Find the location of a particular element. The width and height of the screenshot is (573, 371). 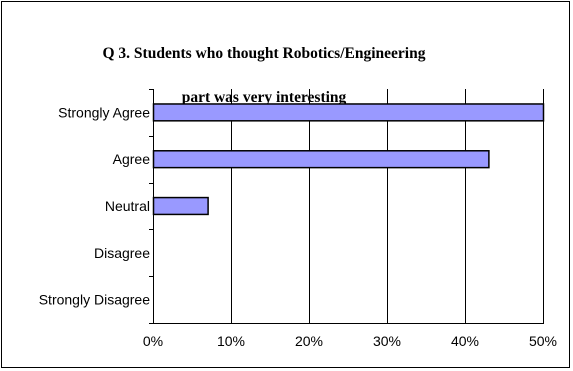

chart-title-line-2: part was very interesting is located at coordinates (264, 97).